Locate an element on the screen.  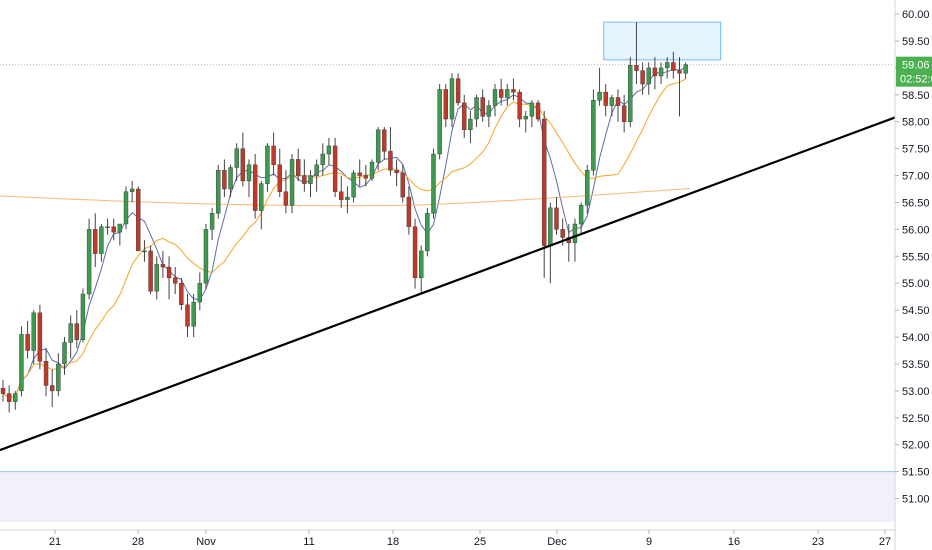
x-tick-label: 21 is located at coordinates (55, 542).